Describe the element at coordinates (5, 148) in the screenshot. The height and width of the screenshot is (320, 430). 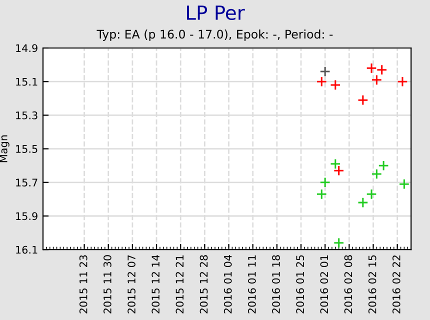
I see `y-axis-title: Magn` at that location.